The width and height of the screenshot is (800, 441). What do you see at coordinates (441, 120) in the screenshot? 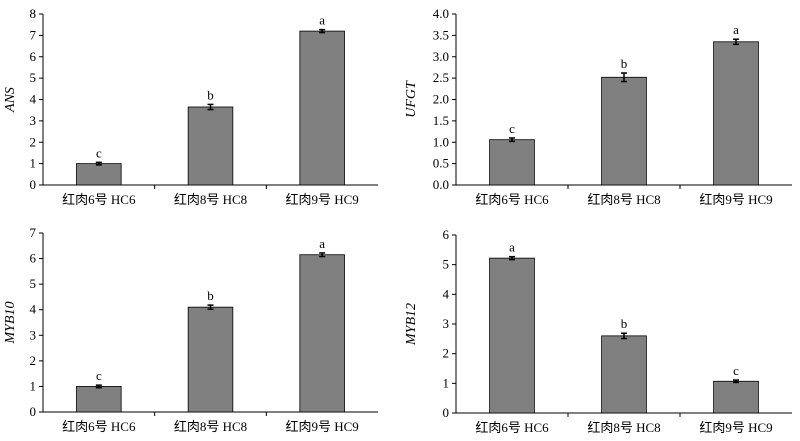
I see `y-tick-label: 1.5` at bounding box center [441, 120].